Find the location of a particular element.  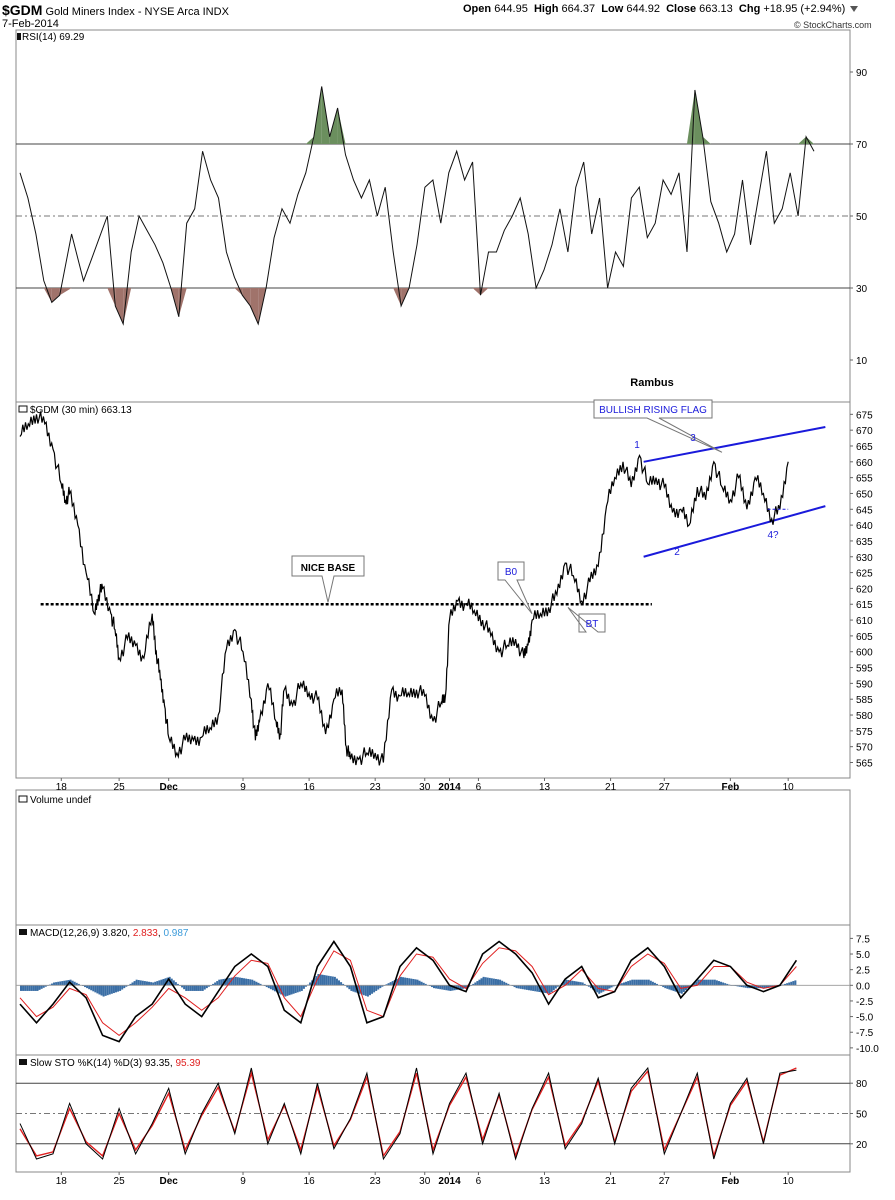

macd-tick-label: 5.0 is located at coordinates (863, 955).